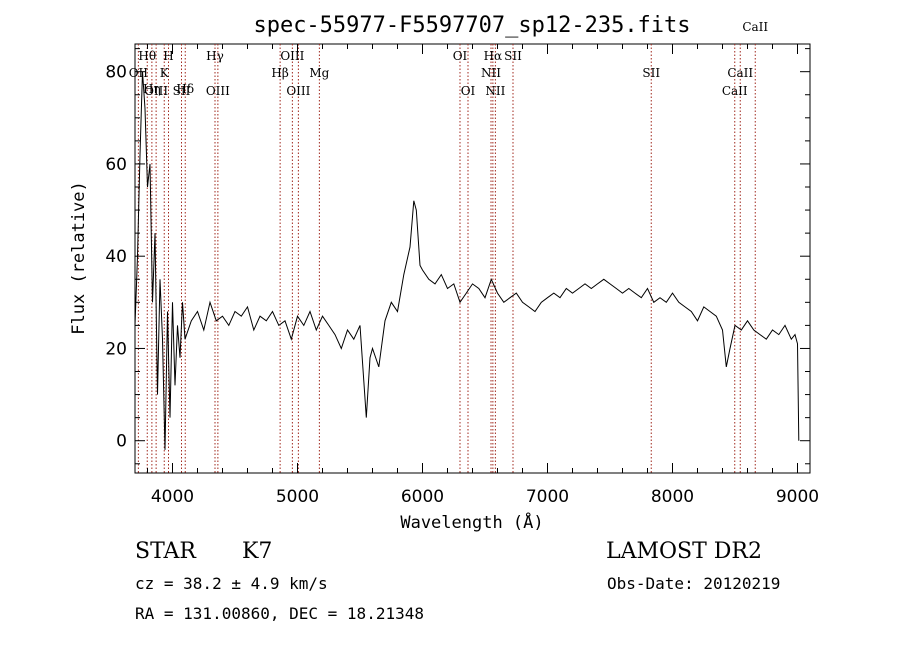 This screenshot has width=900, height=649. I want to click on y-tick-label: 20, so click(116, 349).